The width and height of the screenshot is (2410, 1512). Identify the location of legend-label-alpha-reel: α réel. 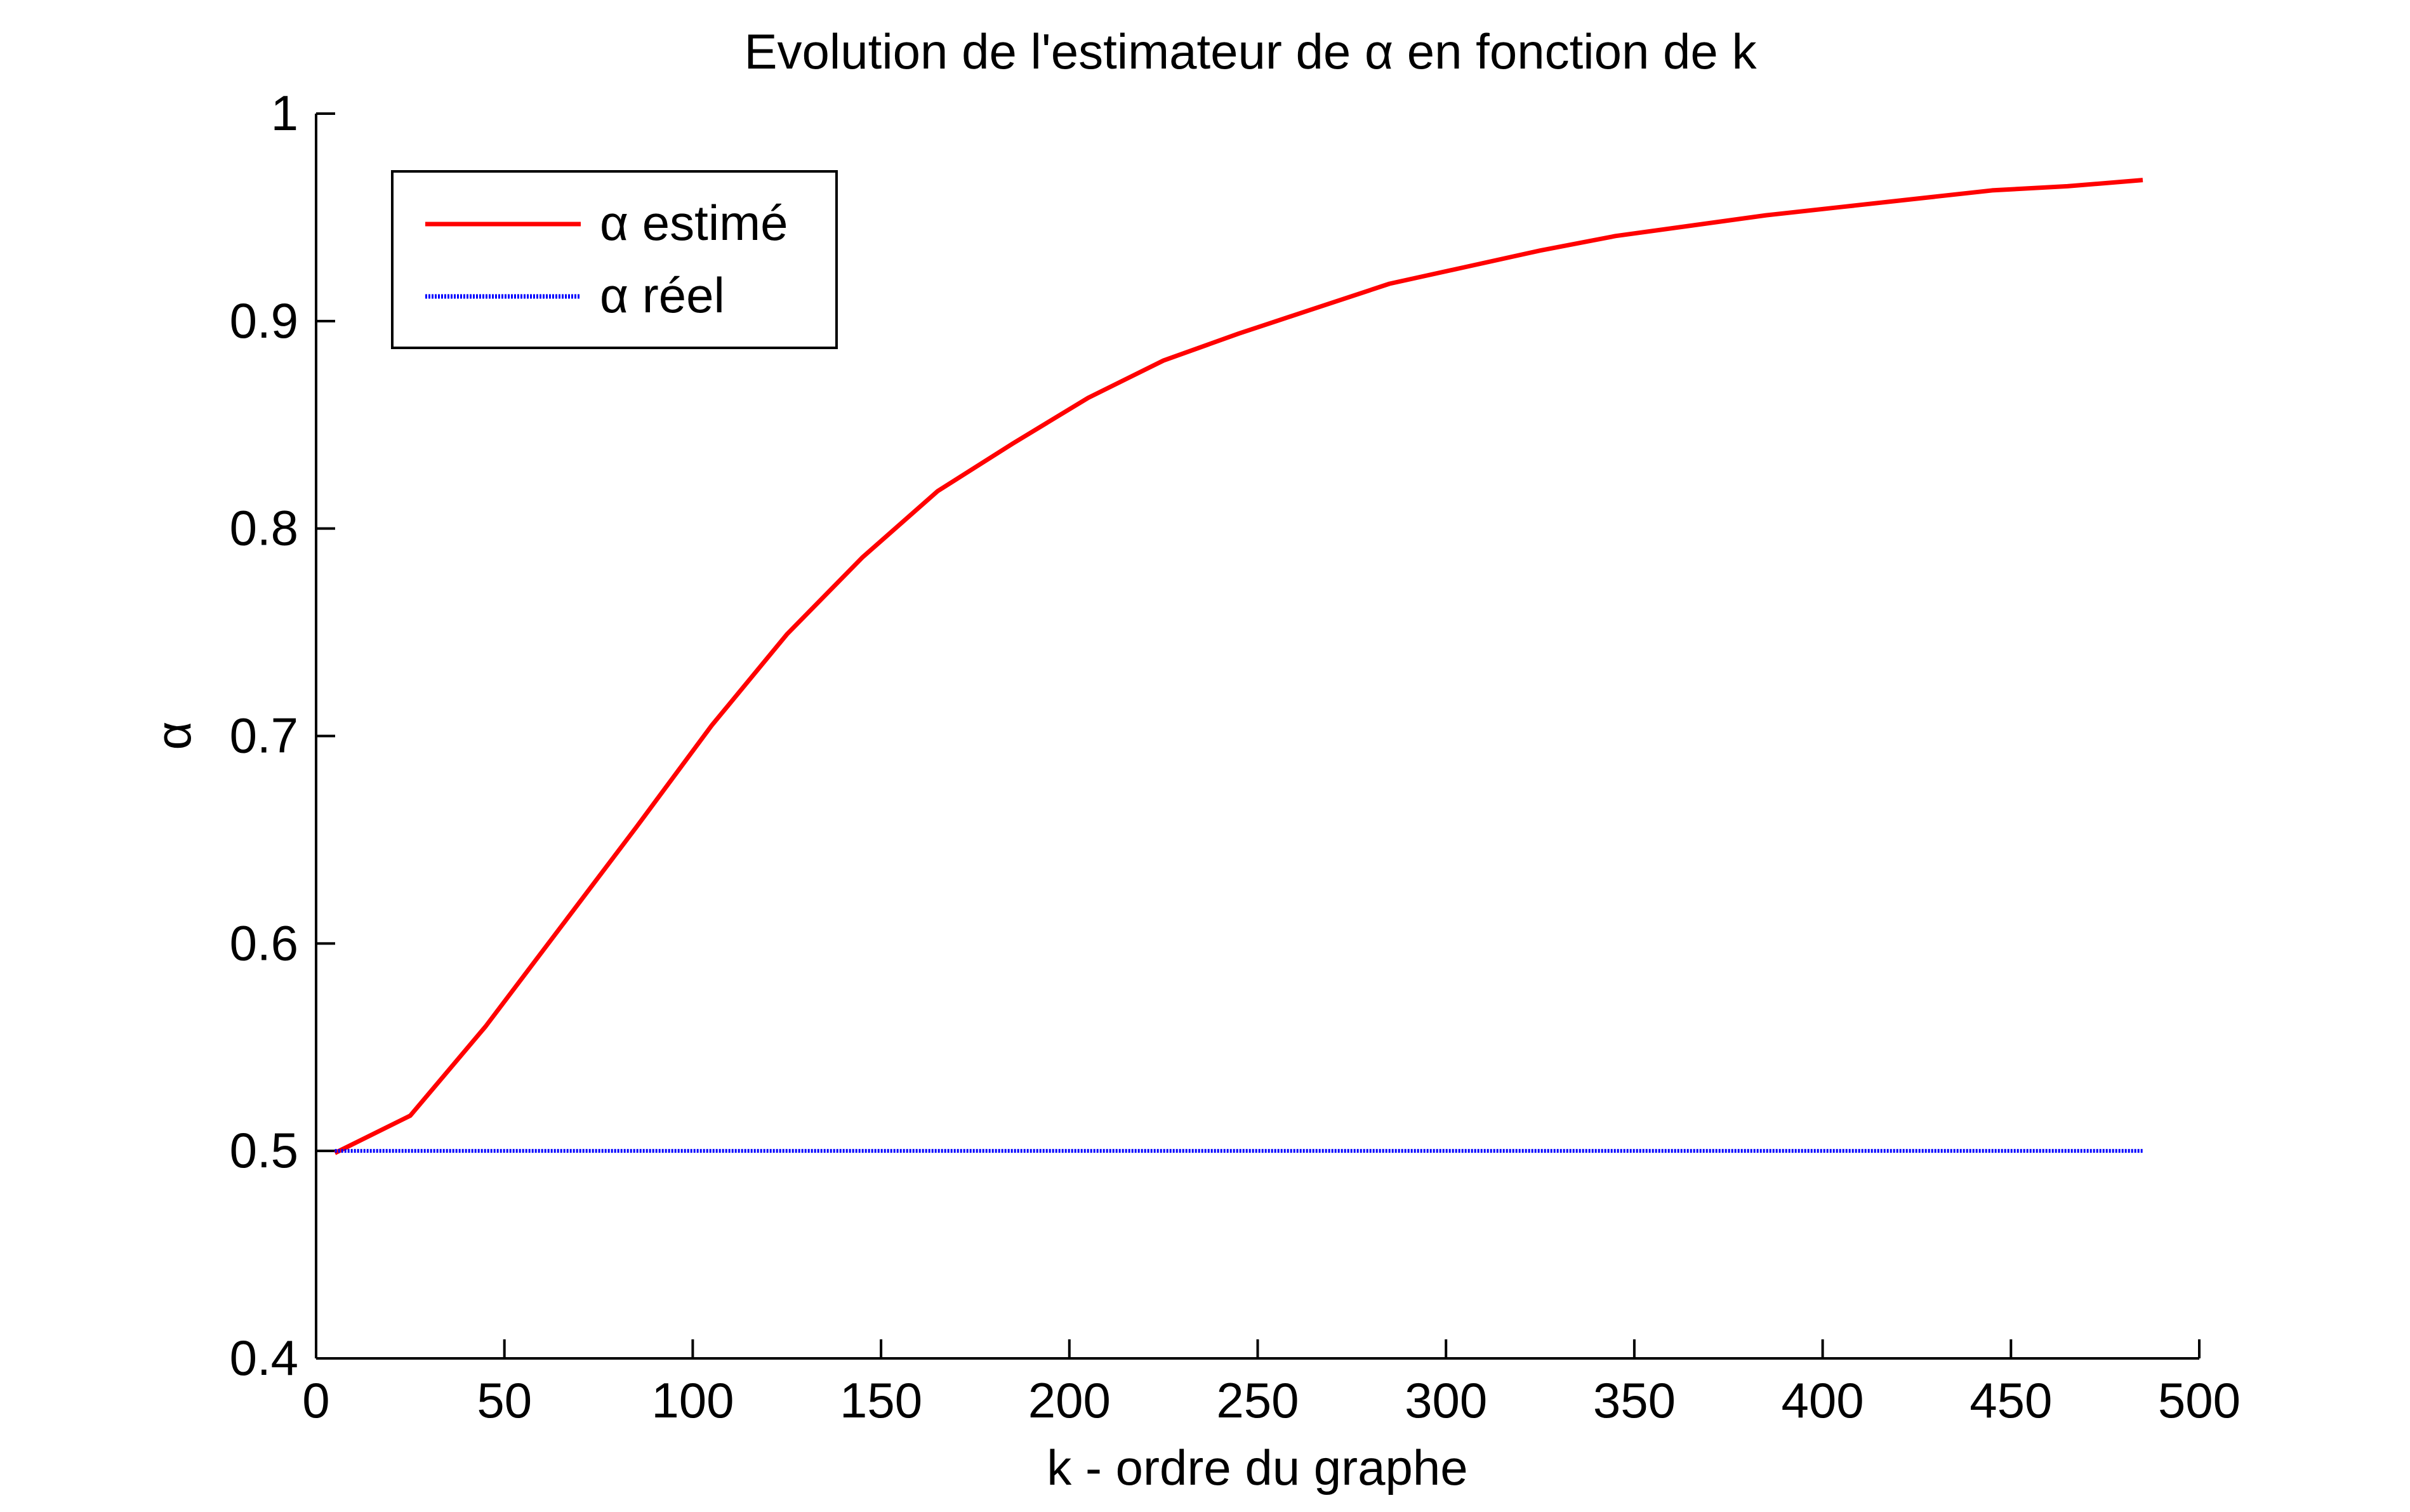
(662, 295).